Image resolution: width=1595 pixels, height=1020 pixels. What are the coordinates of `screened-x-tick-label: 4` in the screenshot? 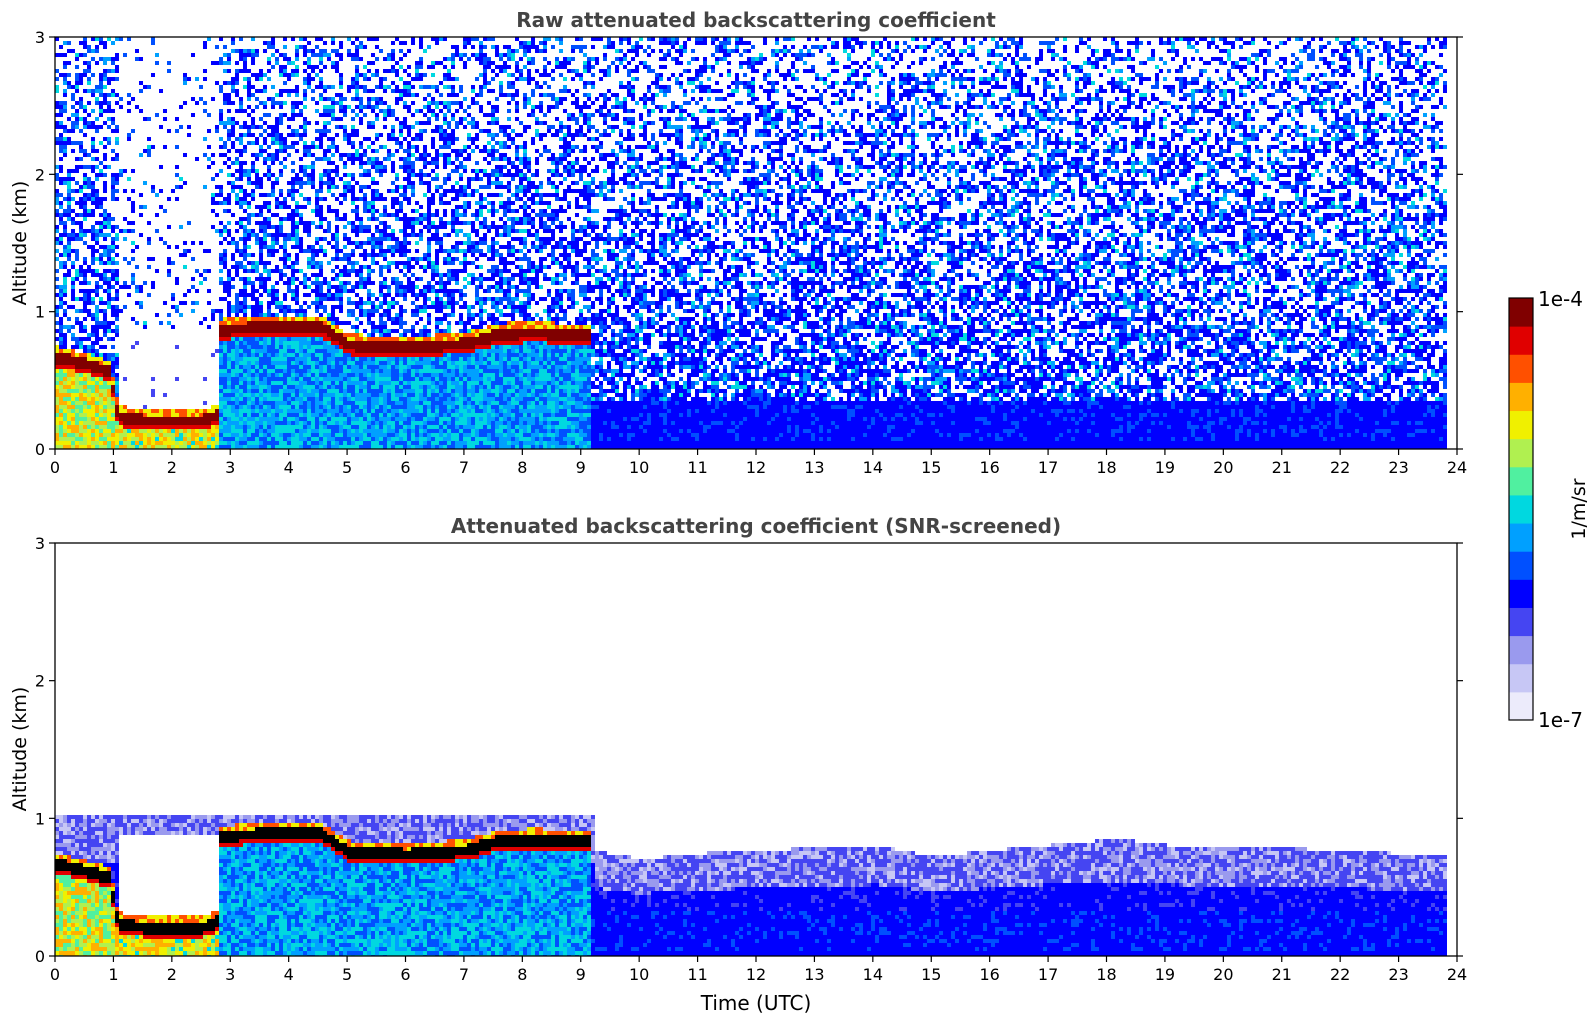 It's located at (289, 974).